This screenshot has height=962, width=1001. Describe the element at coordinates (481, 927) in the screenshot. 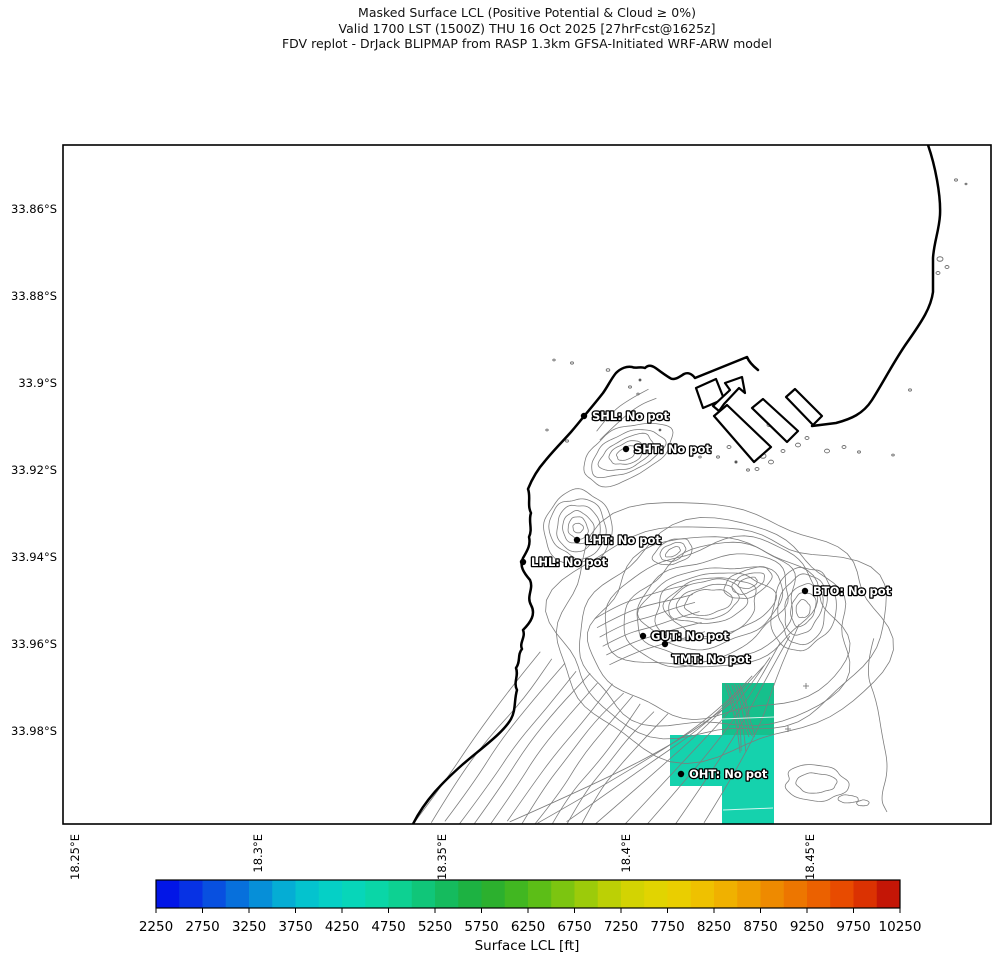

I see `colorbar-tick-label: 5750` at that location.